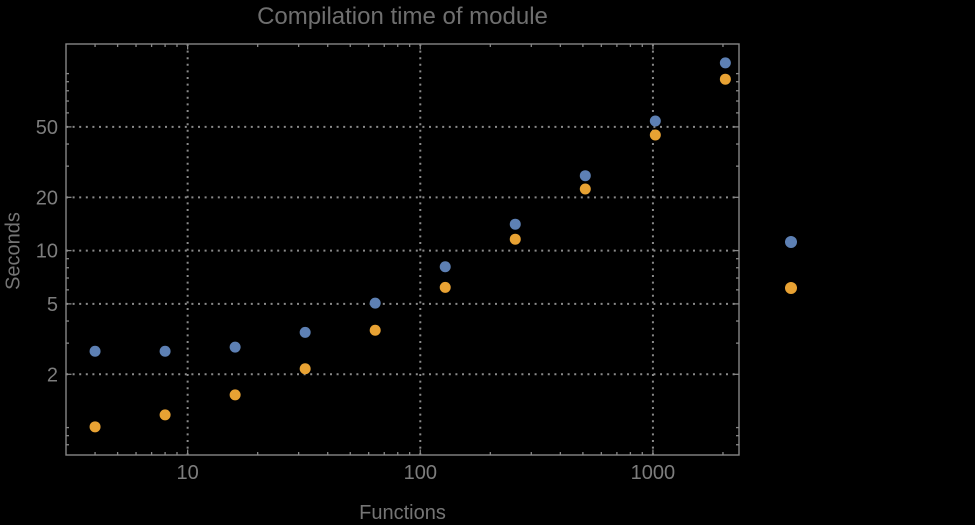  I want to click on y-tick-label: 20, so click(47, 198).